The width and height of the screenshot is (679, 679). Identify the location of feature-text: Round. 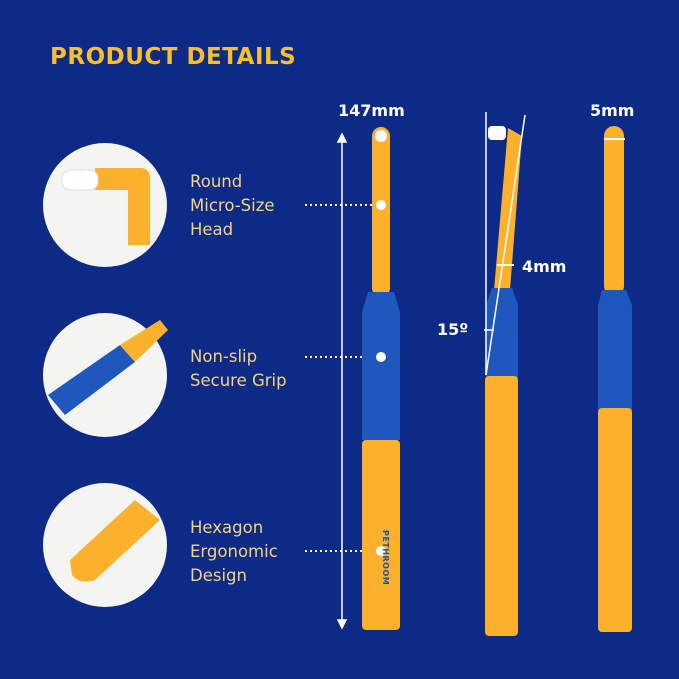
(216, 181).